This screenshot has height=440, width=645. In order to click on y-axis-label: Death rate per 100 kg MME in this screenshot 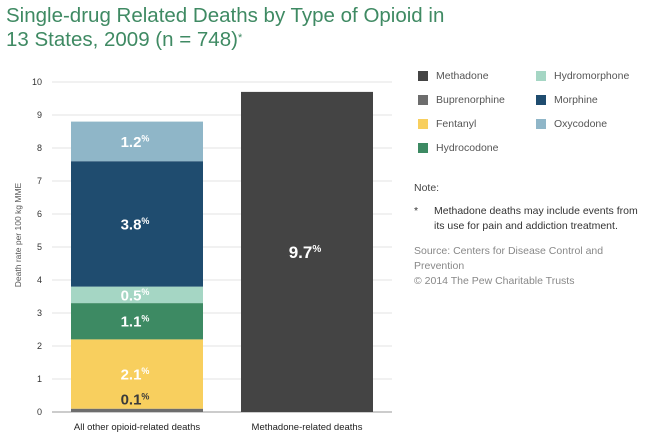, I will do `click(18, 234)`.